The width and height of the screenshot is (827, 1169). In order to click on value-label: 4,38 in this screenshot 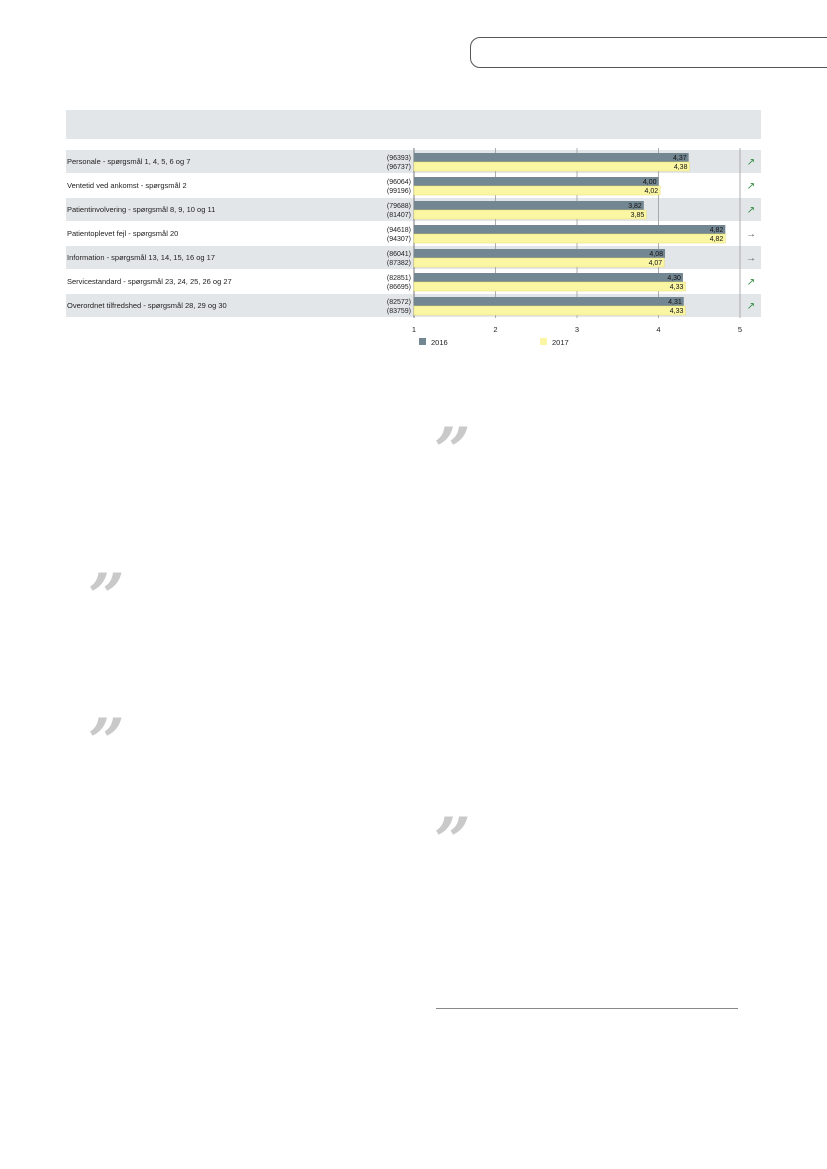, I will do `click(681, 167)`.